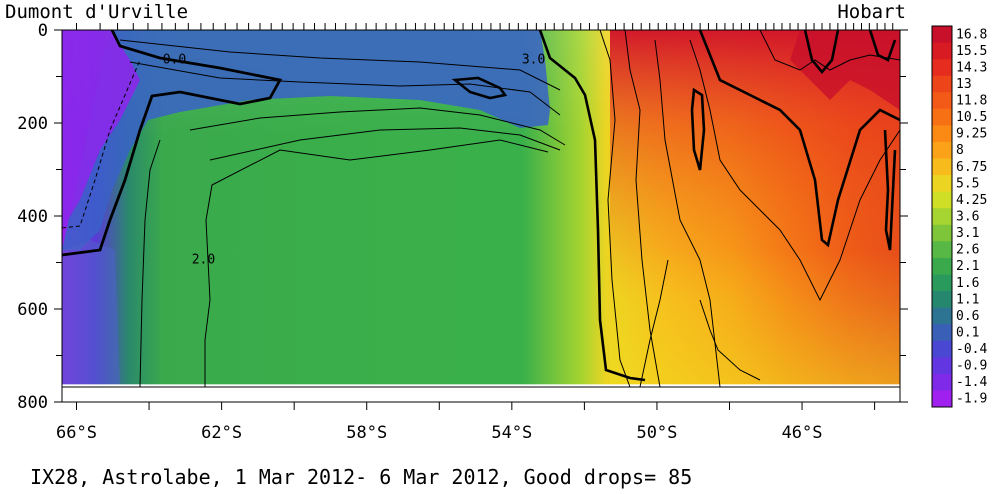 This screenshot has height=494, width=1000. What do you see at coordinates (43, 31) in the screenshot?
I see `y-tick-label: 0` at bounding box center [43, 31].